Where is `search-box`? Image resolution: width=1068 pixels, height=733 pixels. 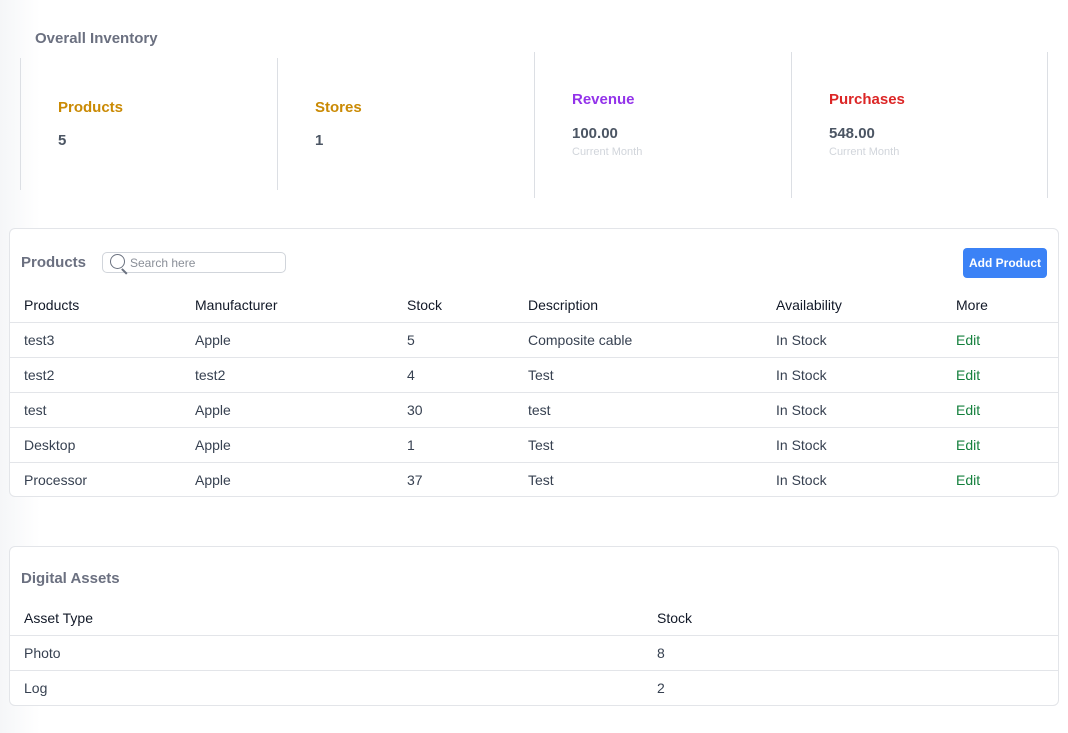
search-box is located at coordinates (194, 263).